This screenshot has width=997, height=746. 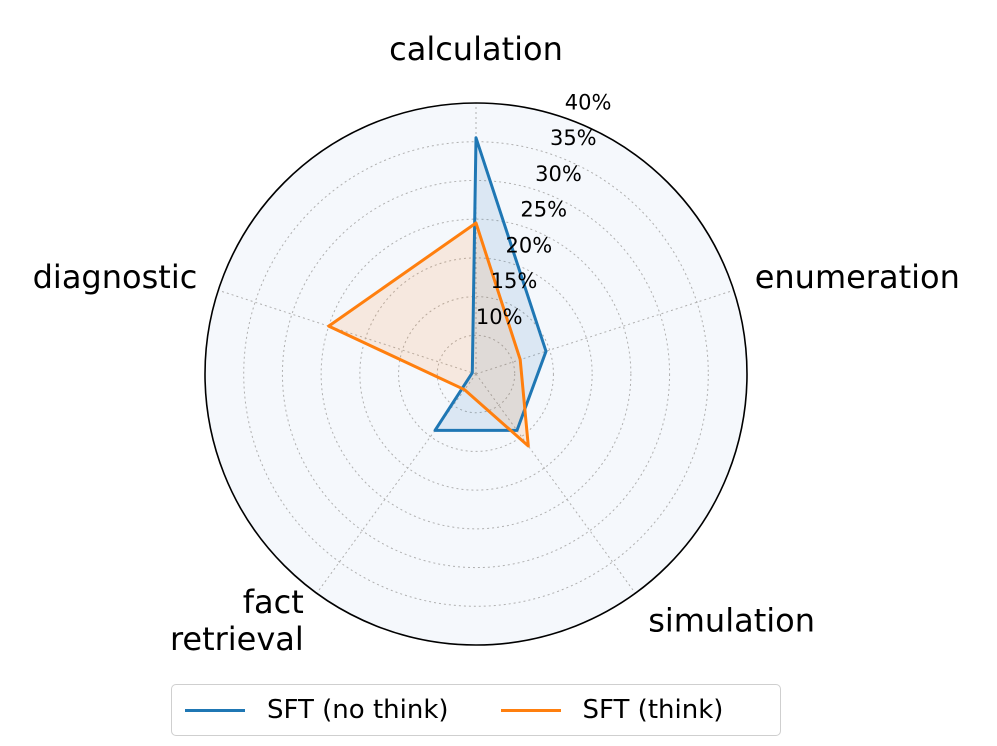 I want to click on radial-tick-label-1: 15%, so click(x=514, y=281).